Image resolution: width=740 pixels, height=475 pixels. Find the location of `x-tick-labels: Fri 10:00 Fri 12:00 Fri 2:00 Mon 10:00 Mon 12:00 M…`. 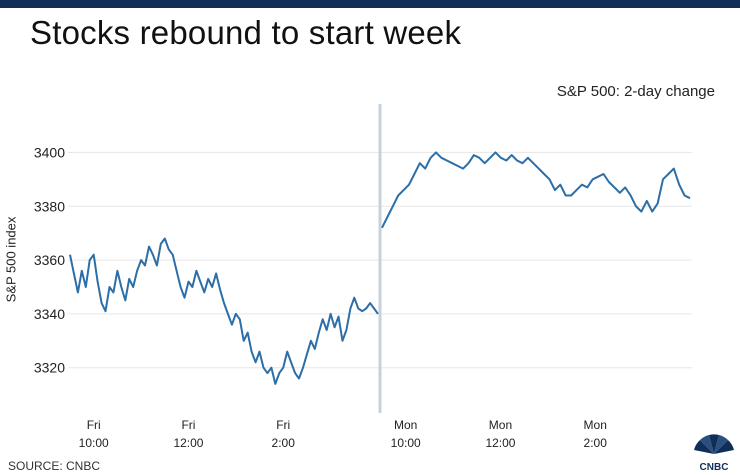

x-tick-labels: Fri 10:00 Fri 12:00 Fri 2:00 Mon 10:00 Mon 12:00 M… is located at coordinates (343, 434).